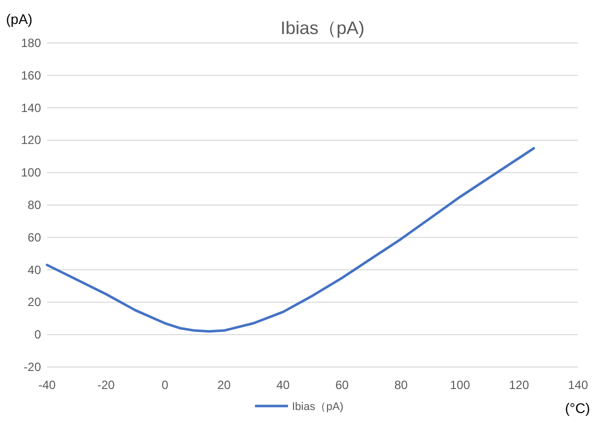  I want to click on x-tick-label: 20, so click(224, 385).